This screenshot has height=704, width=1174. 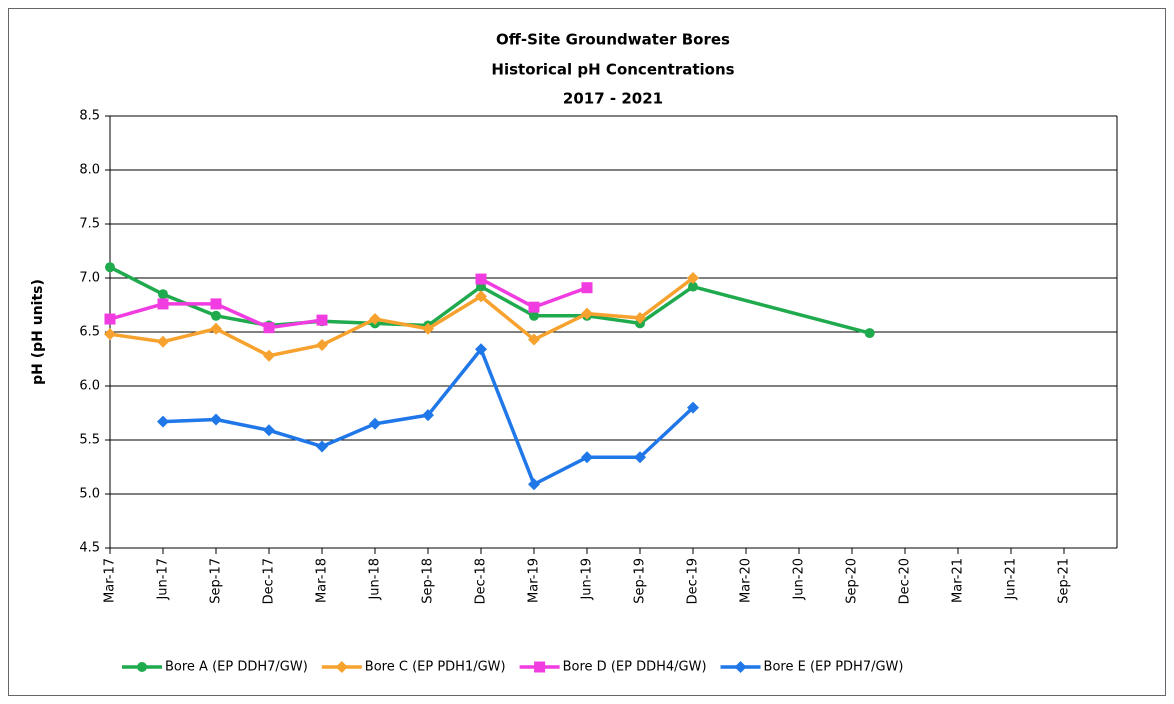 What do you see at coordinates (746, 580) in the screenshot?
I see `x-tick-label: Mar-20` at bounding box center [746, 580].